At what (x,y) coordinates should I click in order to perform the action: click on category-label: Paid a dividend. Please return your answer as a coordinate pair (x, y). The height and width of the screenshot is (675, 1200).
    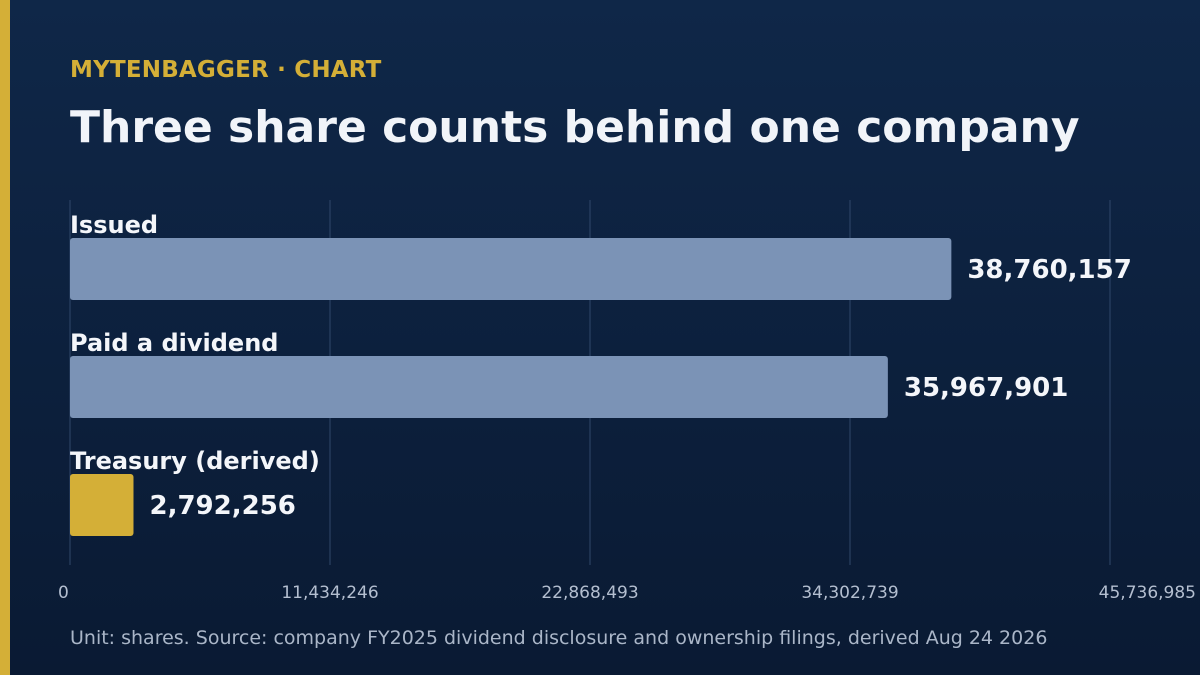
    Looking at the image, I should click on (174, 343).